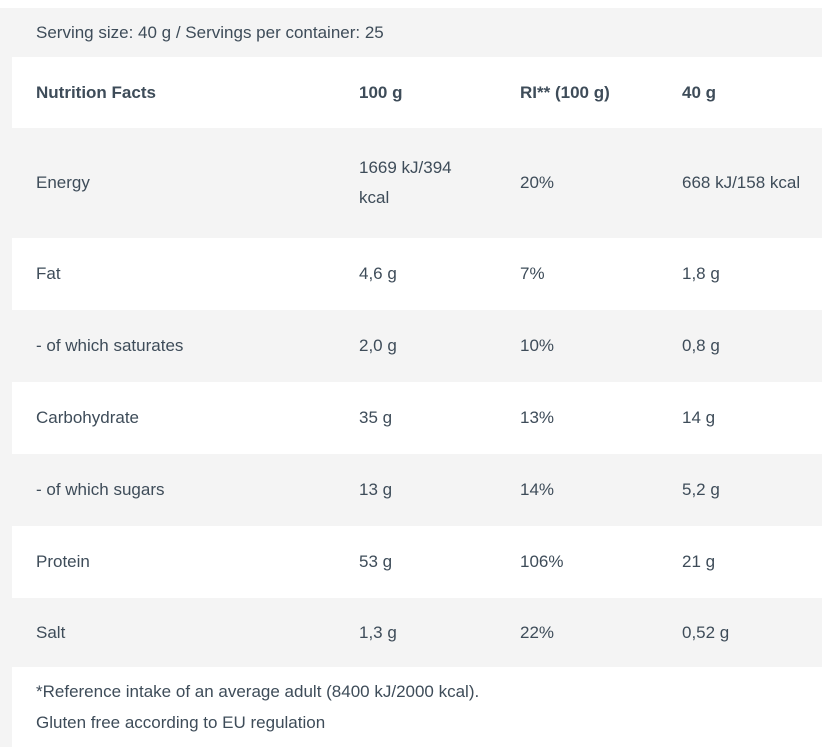  What do you see at coordinates (537, 345) in the screenshot?
I see `row-saturates-ri: 10%` at bounding box center [537, 345].